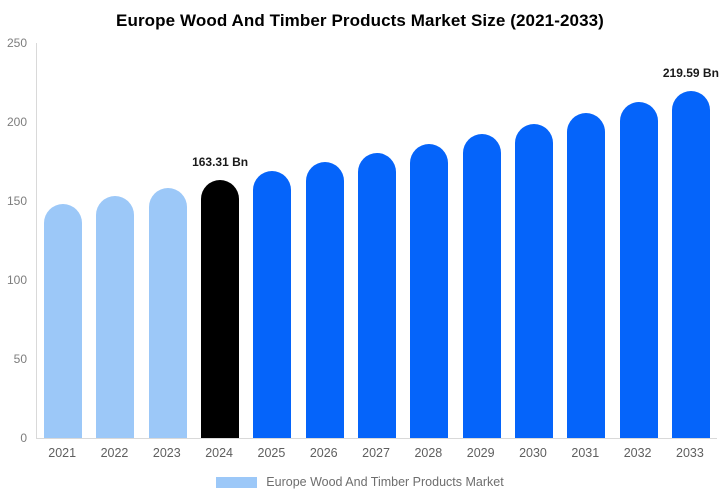 The image size is (720, 500). I want to click on y-tick-label: 0, so click(23, 438).